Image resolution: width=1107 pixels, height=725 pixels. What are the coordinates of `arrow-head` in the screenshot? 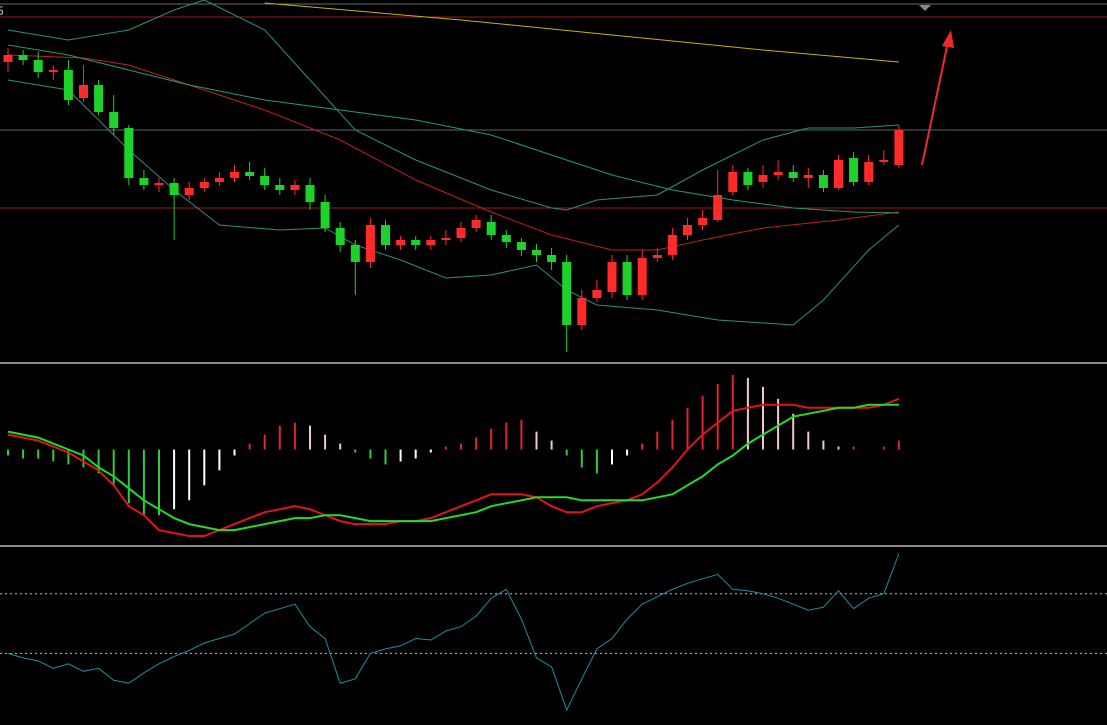 It's located at (948, 39).